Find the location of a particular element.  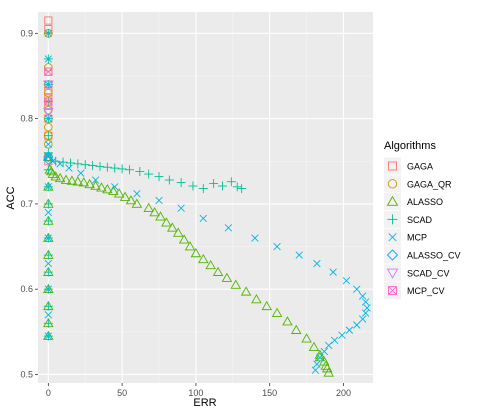

y-tick-label: 0.6 is located at coordinates (26, 289).